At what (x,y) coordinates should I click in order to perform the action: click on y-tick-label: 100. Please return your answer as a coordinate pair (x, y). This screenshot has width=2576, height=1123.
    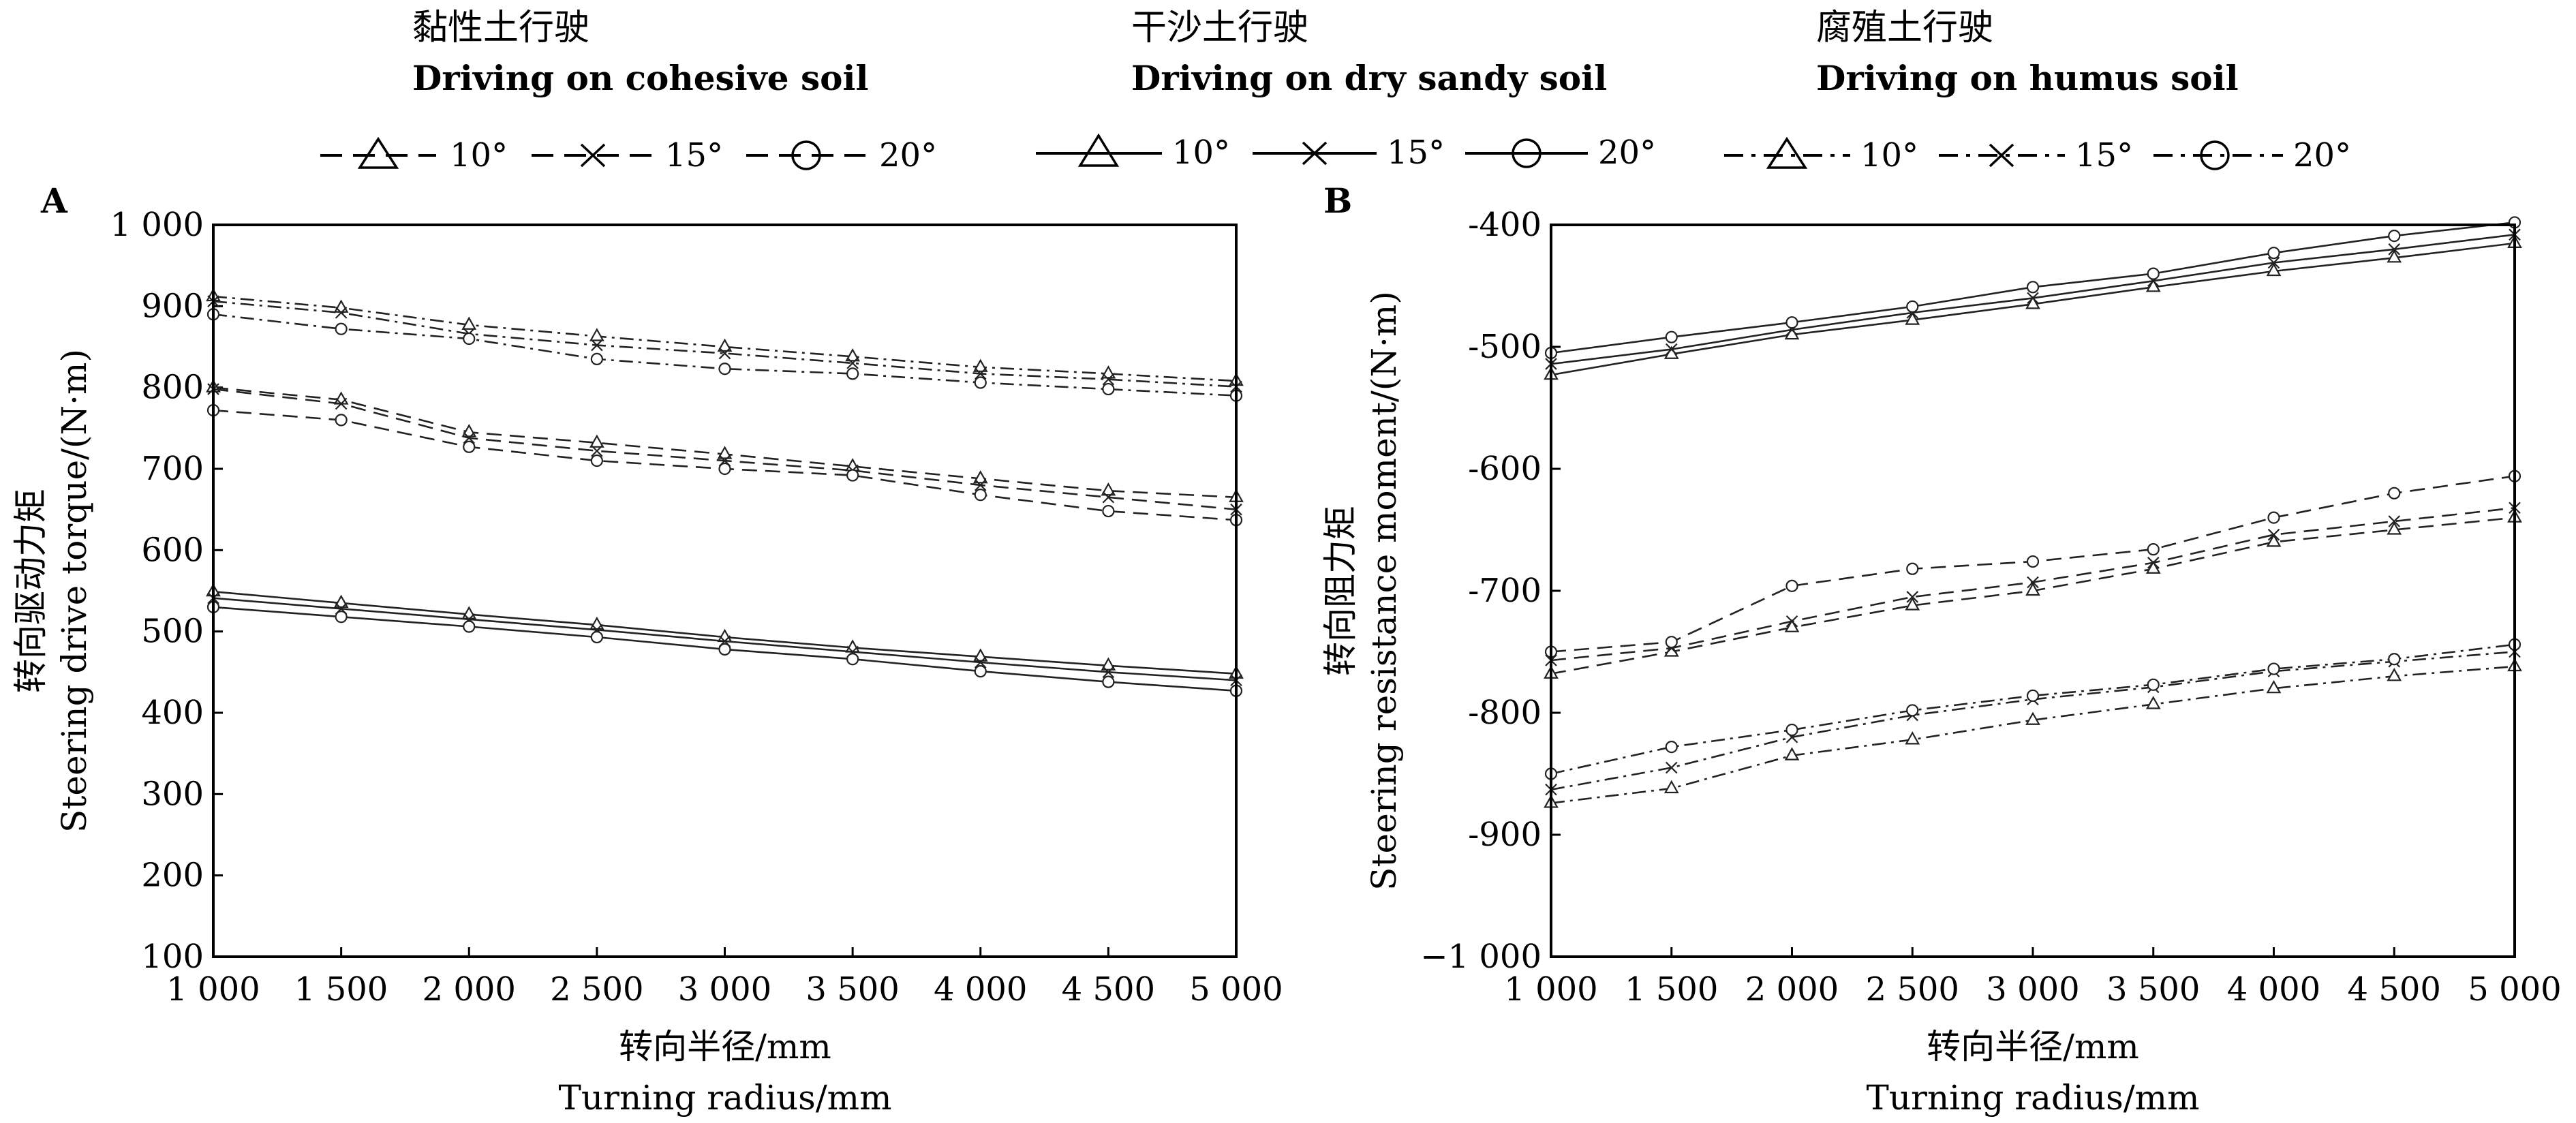
    Looking at the image, I should click on (172, 957).